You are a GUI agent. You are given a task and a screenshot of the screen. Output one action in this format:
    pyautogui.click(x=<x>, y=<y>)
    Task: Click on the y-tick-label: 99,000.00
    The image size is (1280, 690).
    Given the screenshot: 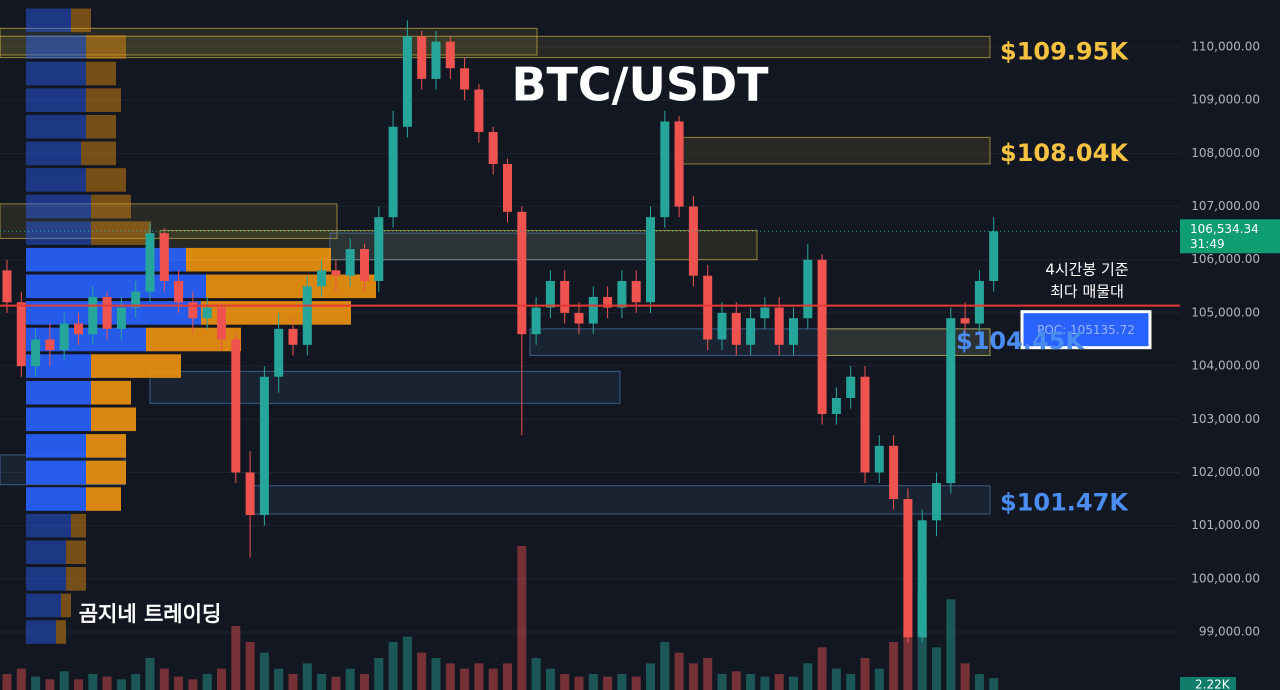 What is the action you would take?
    pyautogui.click(x=1229, y=632)
    